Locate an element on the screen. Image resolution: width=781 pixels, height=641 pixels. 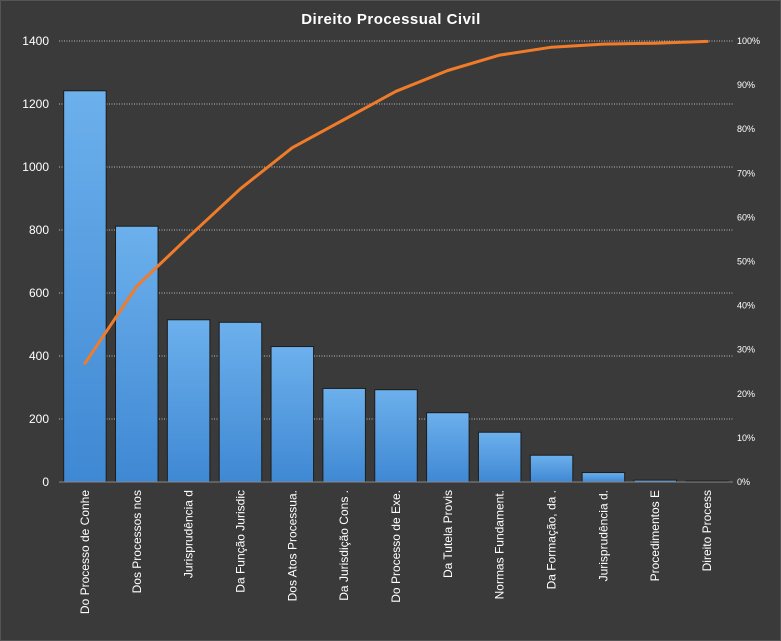
y2-tick-label: 10% is located at coordinates (746, 438).